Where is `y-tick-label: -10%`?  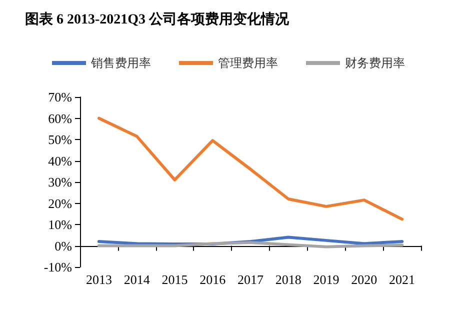 y-tick-label: -10% is located at coordinates (58, 267).